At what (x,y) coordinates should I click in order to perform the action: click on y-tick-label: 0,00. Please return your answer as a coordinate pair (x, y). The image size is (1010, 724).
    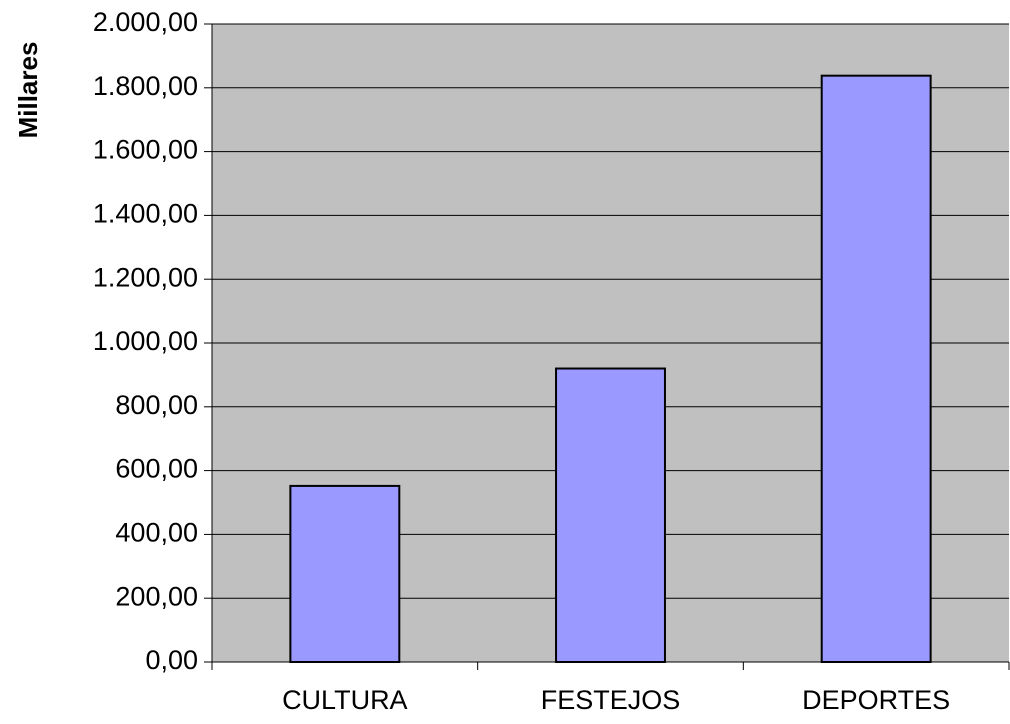
    Looking at the image, I should click on (171, 660).